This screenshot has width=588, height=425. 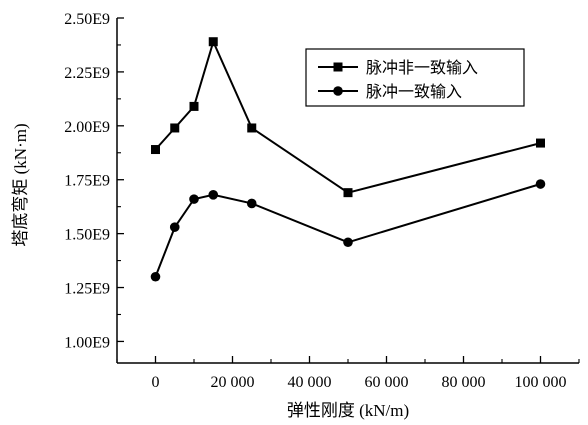 I want to click on x-tick-label: 40 000, so click(x=310, y=382).